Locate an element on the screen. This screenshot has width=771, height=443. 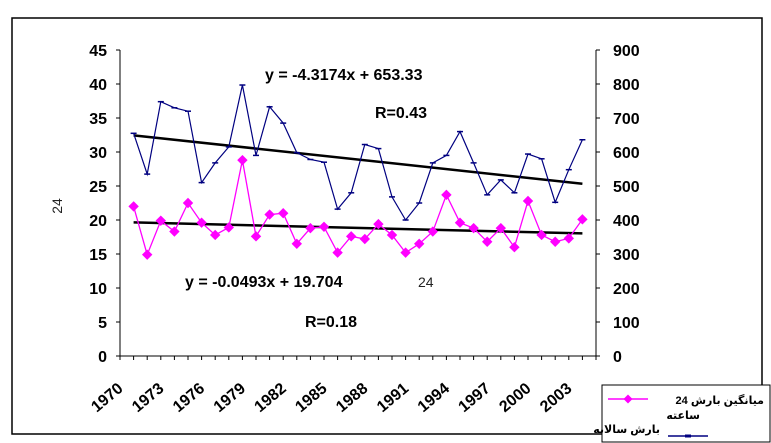
y-left-tick-label: 10 is located at coordinates (98, 289).